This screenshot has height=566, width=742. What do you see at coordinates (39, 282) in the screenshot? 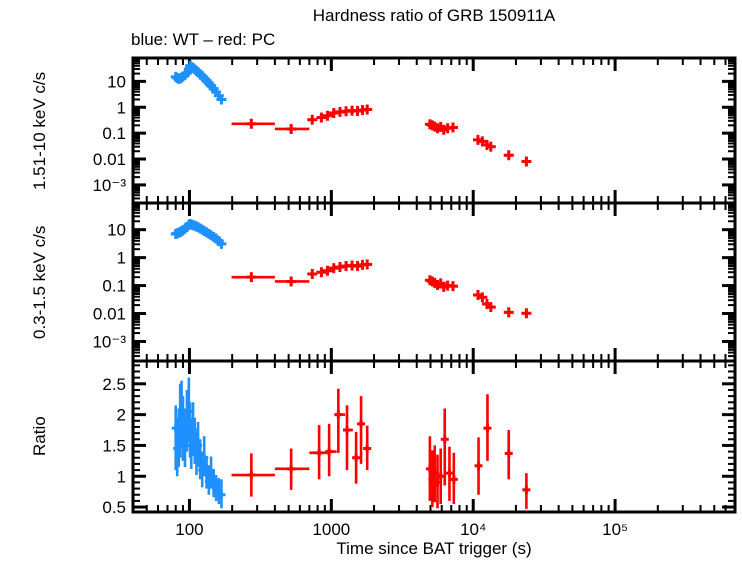
I see `y-axis-label-soft: 0.3-1.5 keV c/s` at bounding box center [39, 282].